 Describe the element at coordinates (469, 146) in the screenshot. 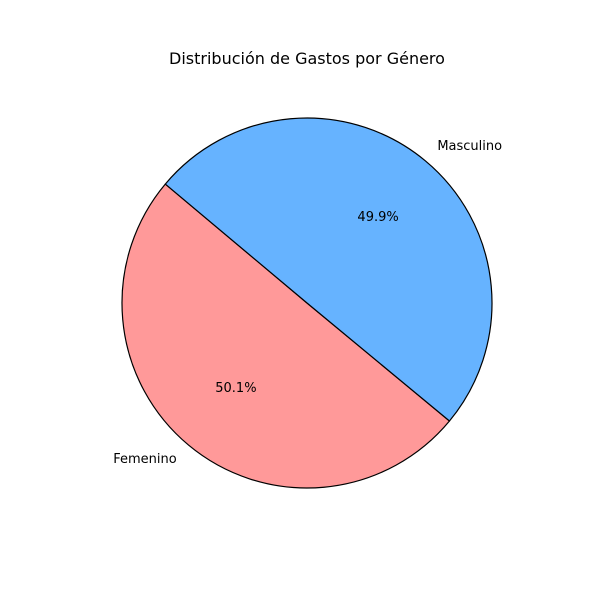

I see `slice-label-masculino: Masculino` at that location.